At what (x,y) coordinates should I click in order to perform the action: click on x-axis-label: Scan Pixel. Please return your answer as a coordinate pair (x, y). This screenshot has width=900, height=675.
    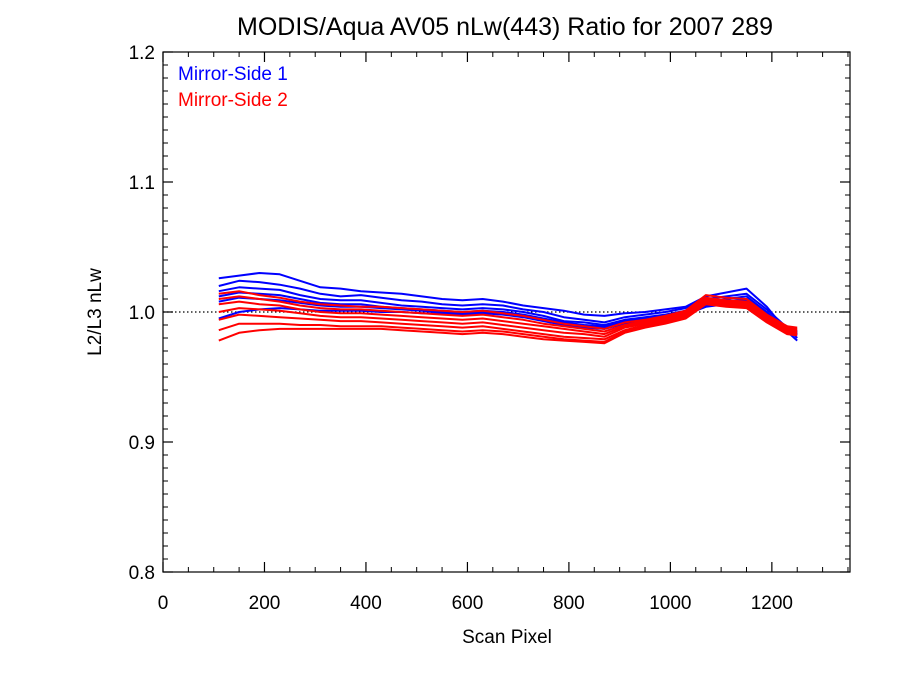
    Looking at the image, I should click on (507, 637).